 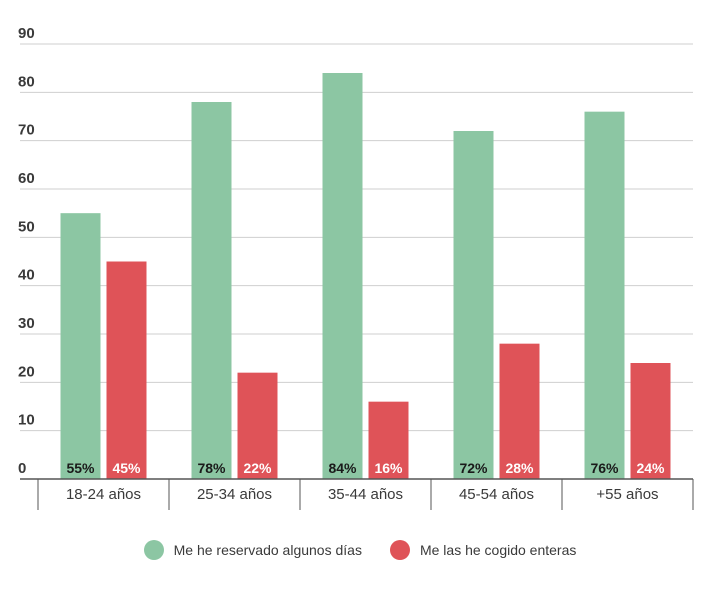 I want to click on x-tick-label-2: 35-44 años, so click(x=365, y=494).